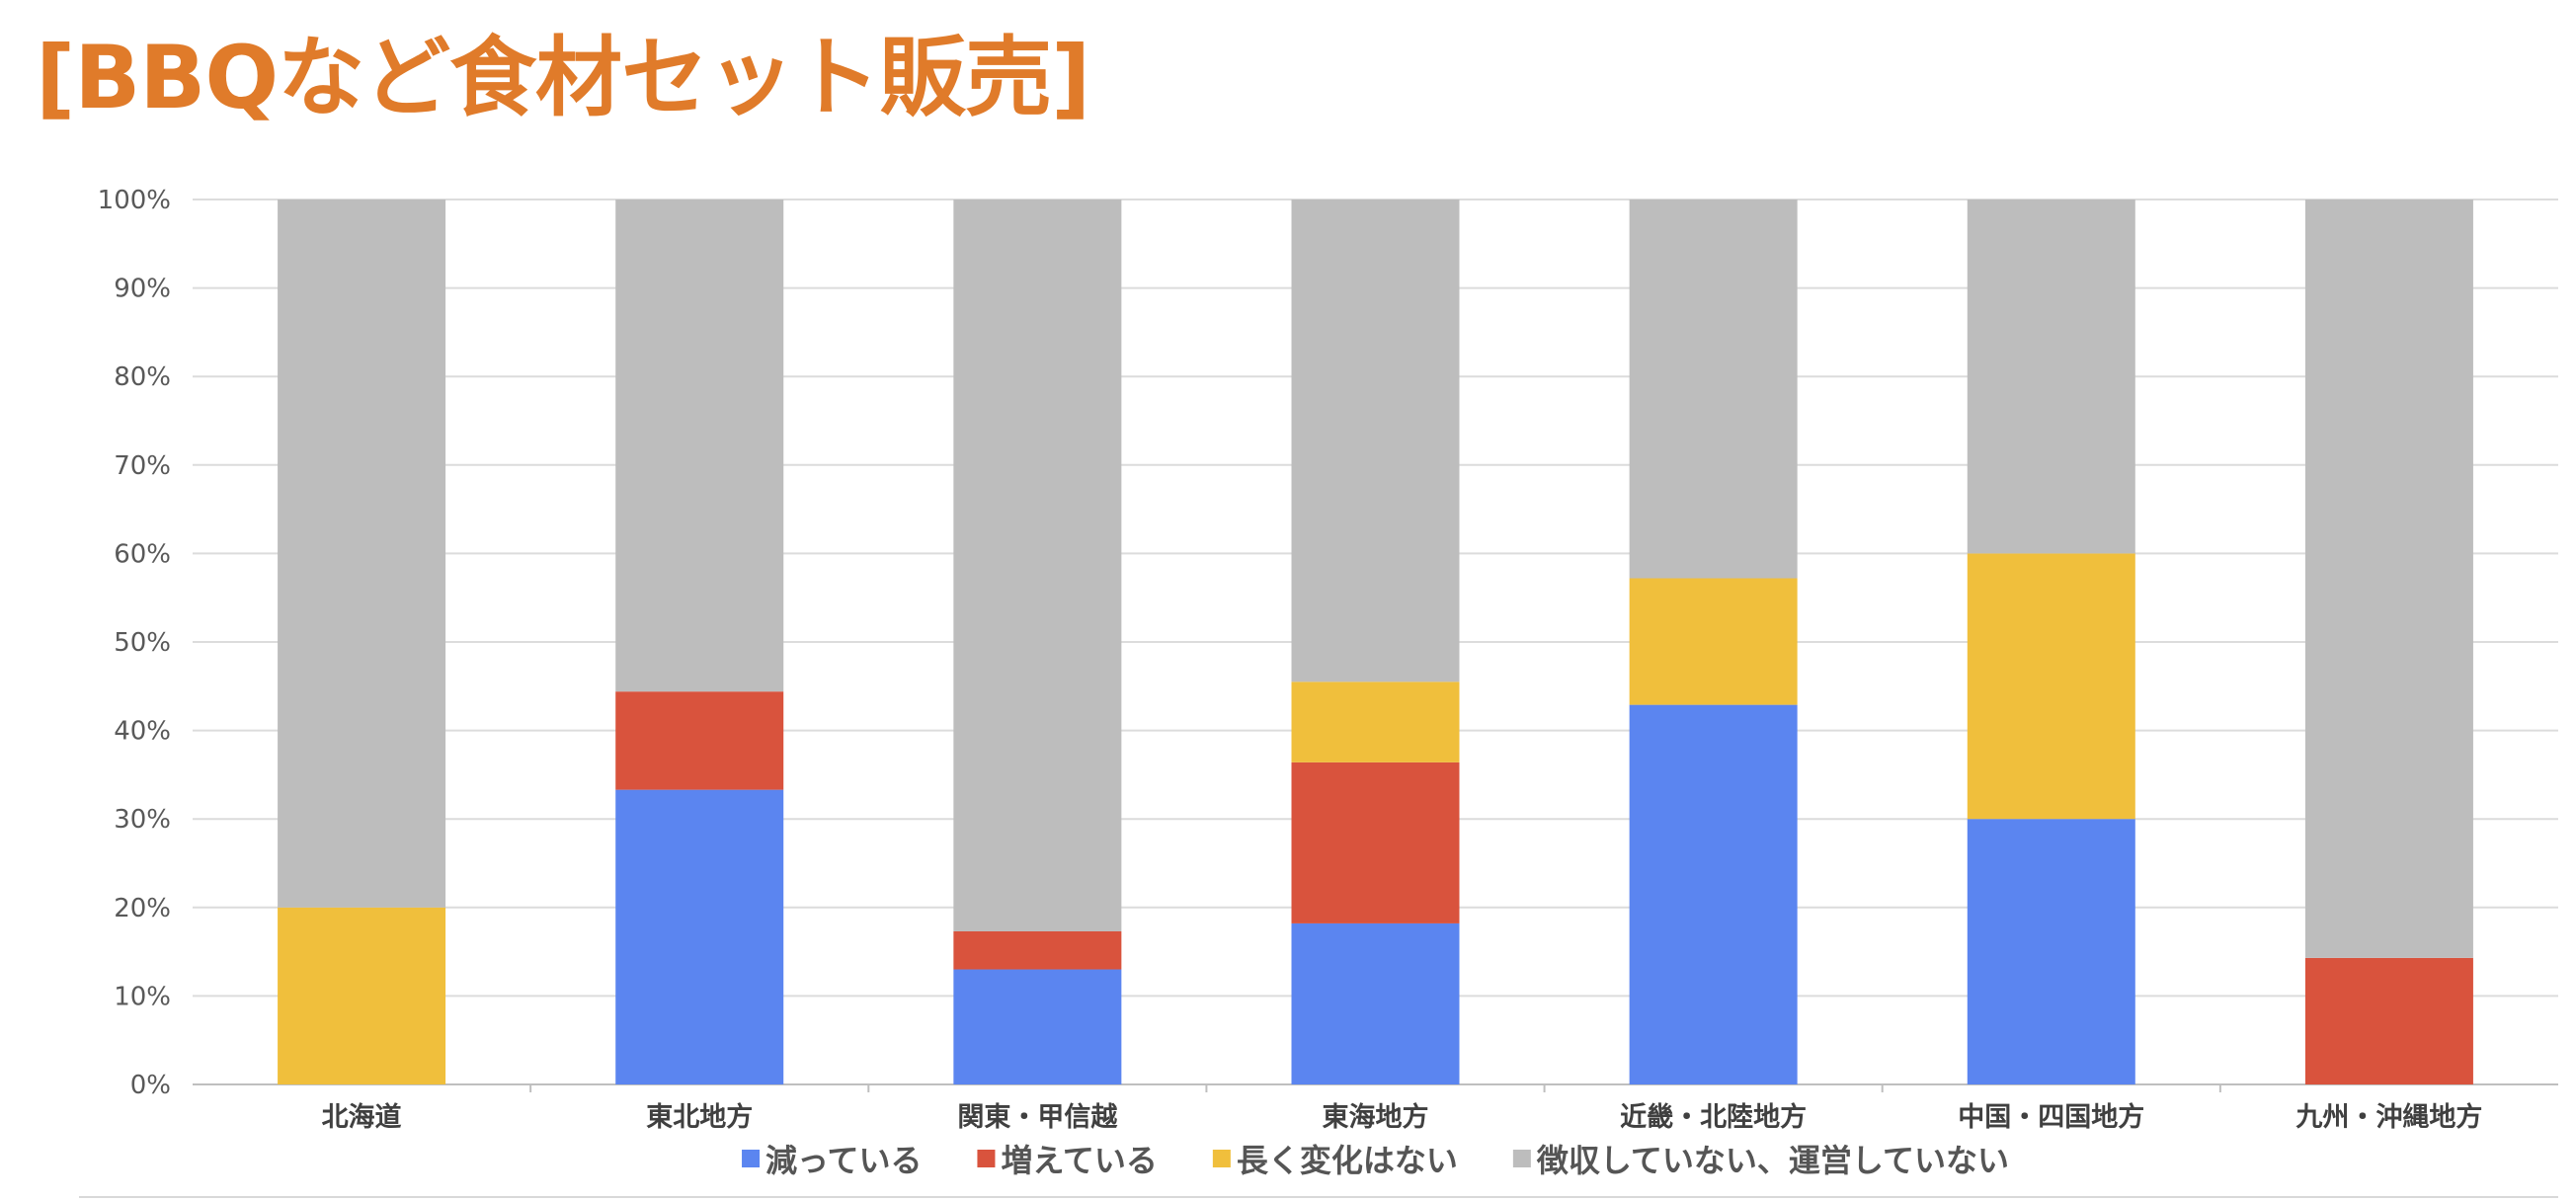 The image size is (2576, 1201). I want to click on x-tick-label: 東北地方, so click(699, 1117).